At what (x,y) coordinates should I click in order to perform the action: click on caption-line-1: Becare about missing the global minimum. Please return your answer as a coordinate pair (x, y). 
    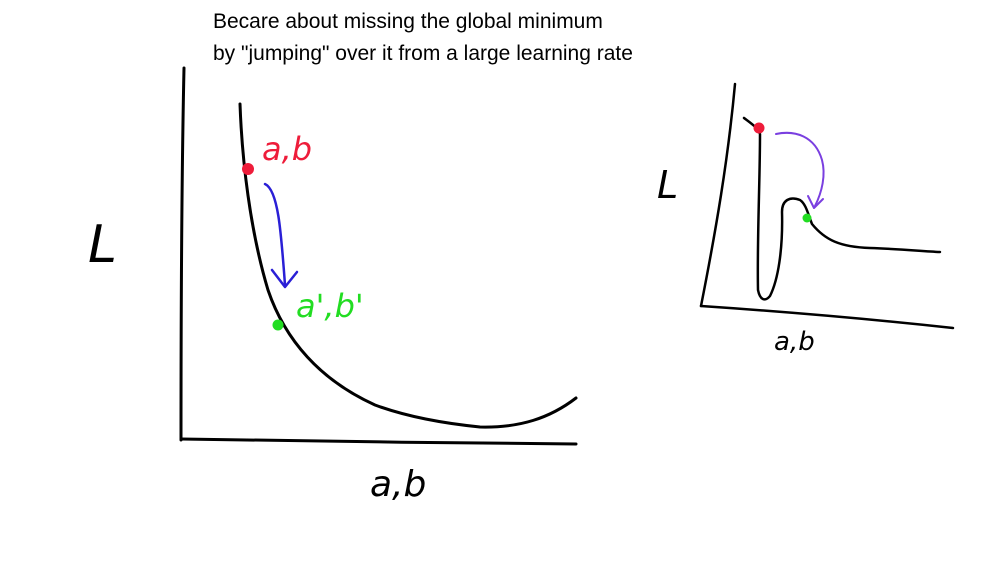
    Looking at the image, I should click on (408, 21).